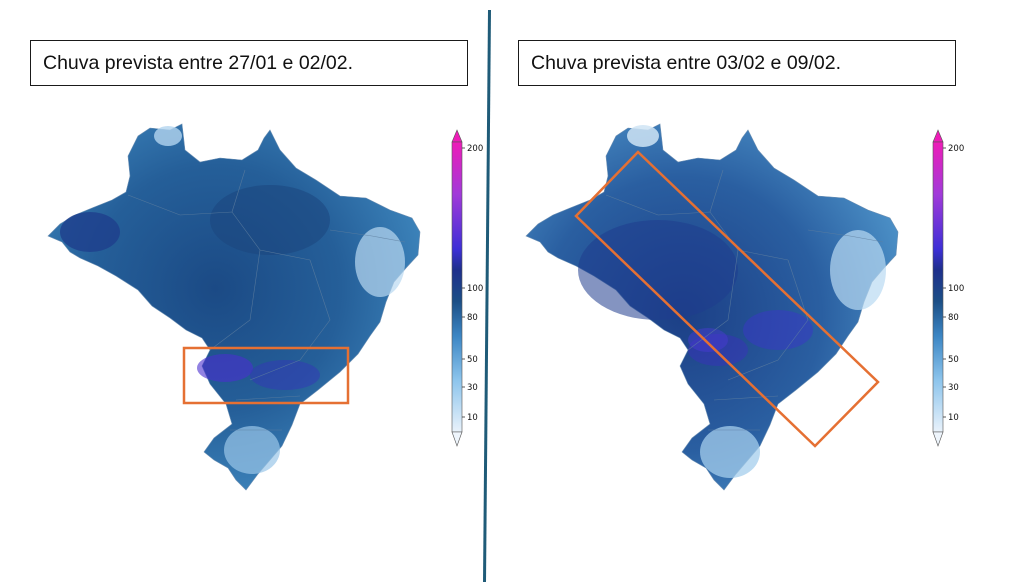  What do you see at coordinates (266, 375) in the screenshot?
I see `left-highlight-box` at bounding box center [266, 375].